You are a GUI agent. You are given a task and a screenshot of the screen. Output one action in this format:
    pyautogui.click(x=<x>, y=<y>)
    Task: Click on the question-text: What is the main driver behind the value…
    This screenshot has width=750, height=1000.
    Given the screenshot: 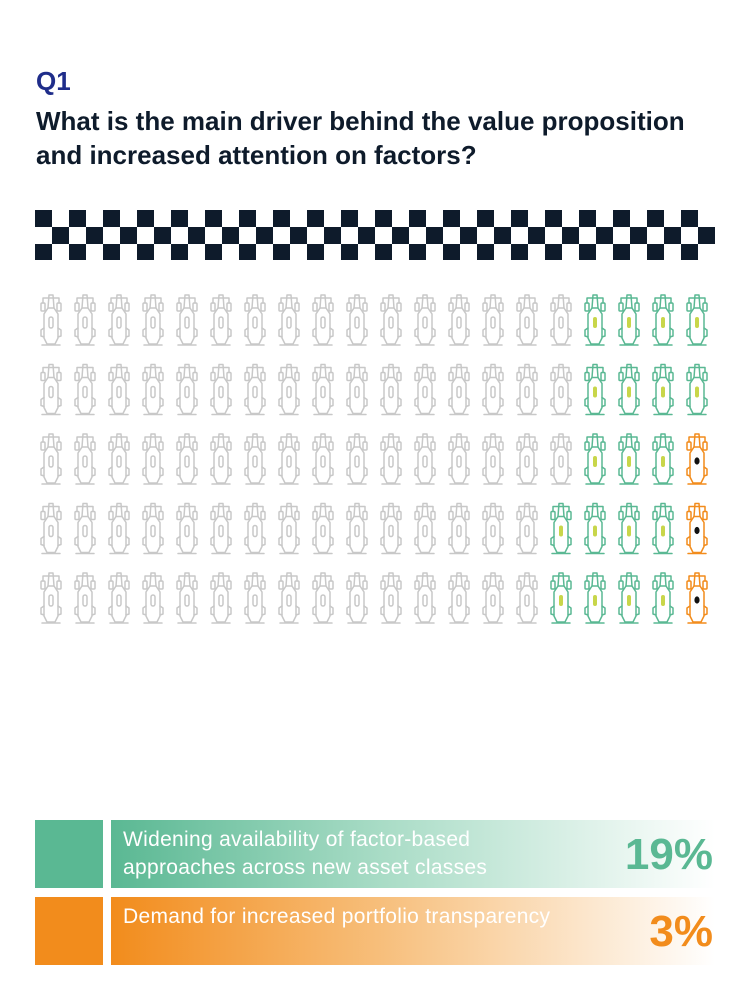 What is the action you would take?
    pyautogui.click(x=360, y=138)
    